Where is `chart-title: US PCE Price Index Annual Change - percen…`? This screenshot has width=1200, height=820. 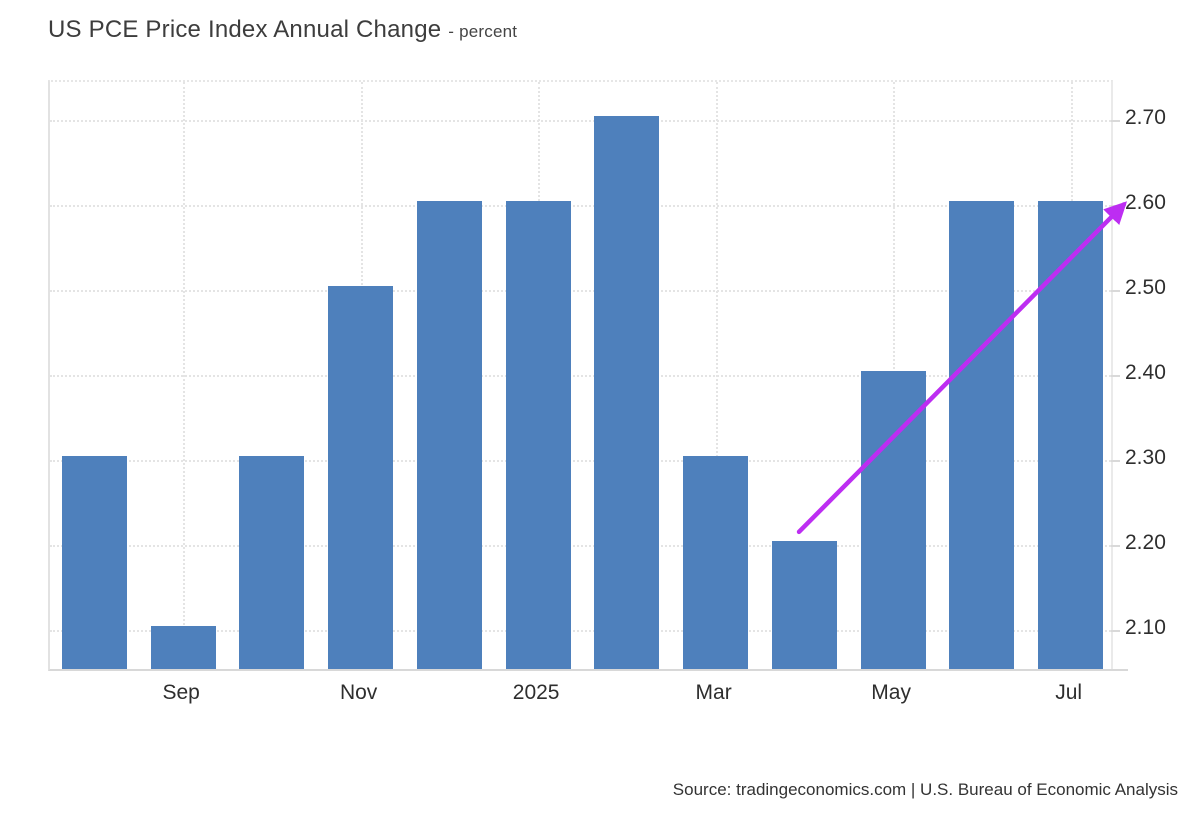 chart-title: US PCE Price Index Annual Change - percen… is located at coordinates (282, 30).